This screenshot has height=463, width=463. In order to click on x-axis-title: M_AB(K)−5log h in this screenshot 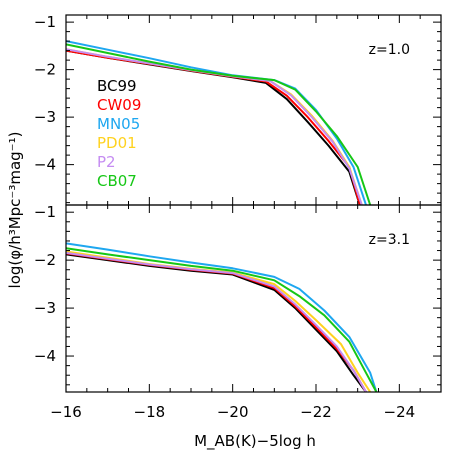, I will do `click(255, 441)`.